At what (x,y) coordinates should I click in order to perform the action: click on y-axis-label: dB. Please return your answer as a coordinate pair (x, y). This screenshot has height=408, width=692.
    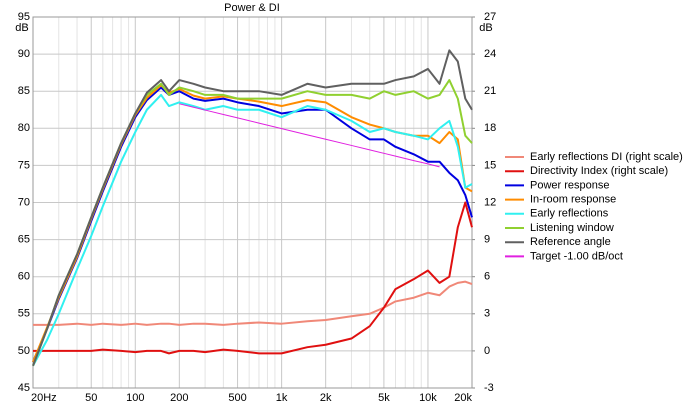
    Looking at the image, I should click on (21, 28).